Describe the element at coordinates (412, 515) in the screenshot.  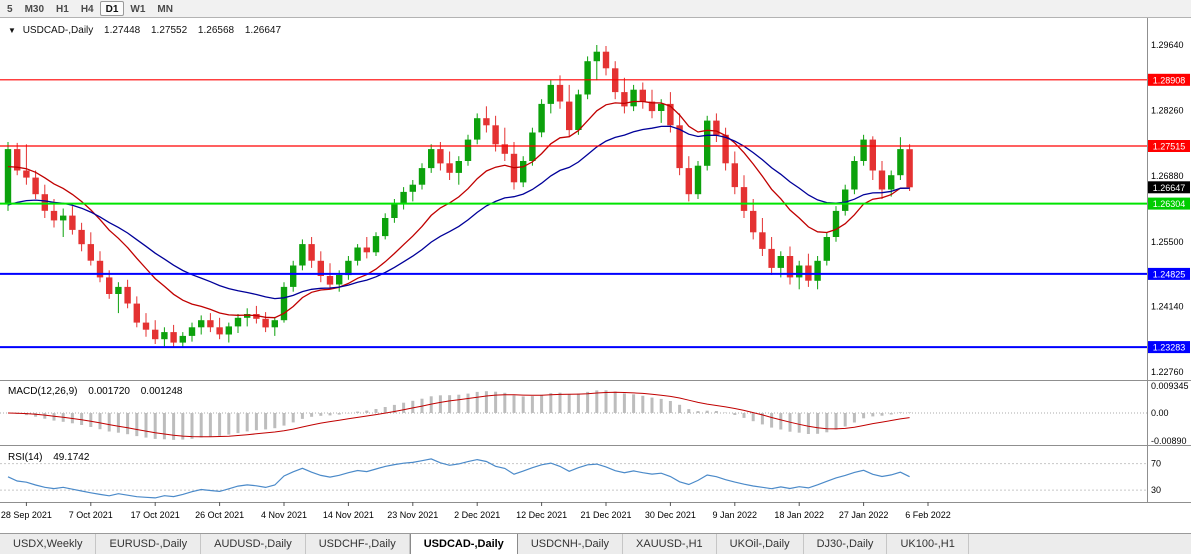
I see `svg-text: 23 Nov 2021` at that location.